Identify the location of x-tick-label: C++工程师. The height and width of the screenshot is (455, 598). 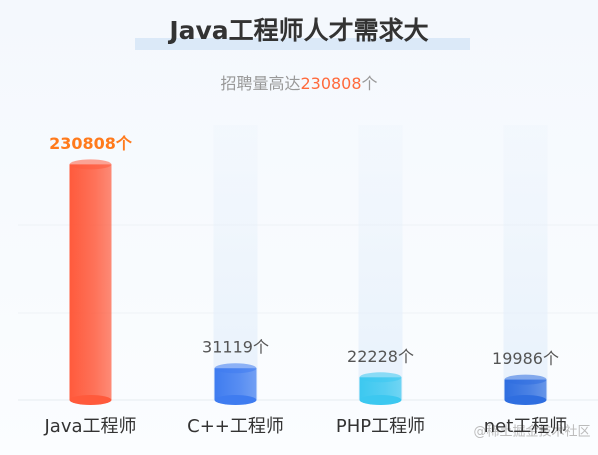
(235, 426).